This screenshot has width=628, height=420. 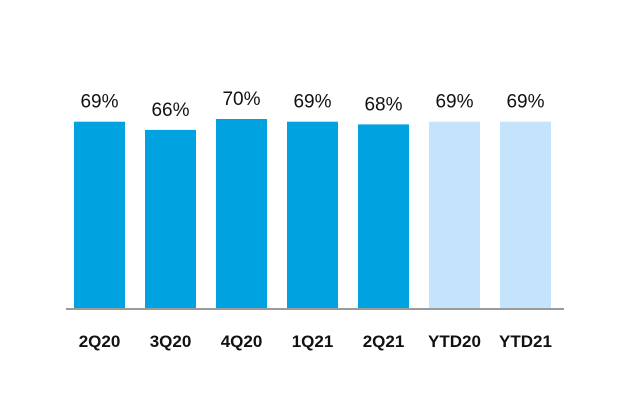 What do you see at coordinates (241, 214) in the screenshot?
I see `bar-4q20` at bounding box center [241, 214].